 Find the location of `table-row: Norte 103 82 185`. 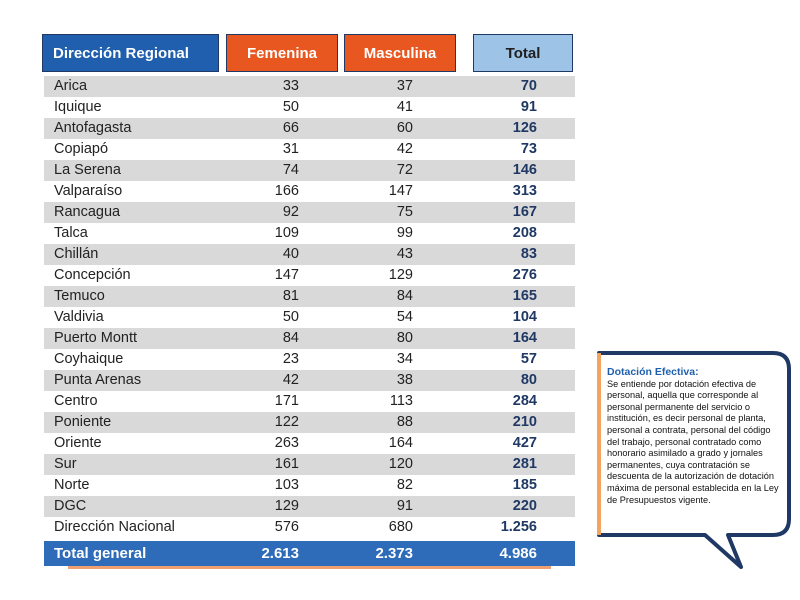

table-row: Norte 103 82 185 is located at coordinates (309, 485).